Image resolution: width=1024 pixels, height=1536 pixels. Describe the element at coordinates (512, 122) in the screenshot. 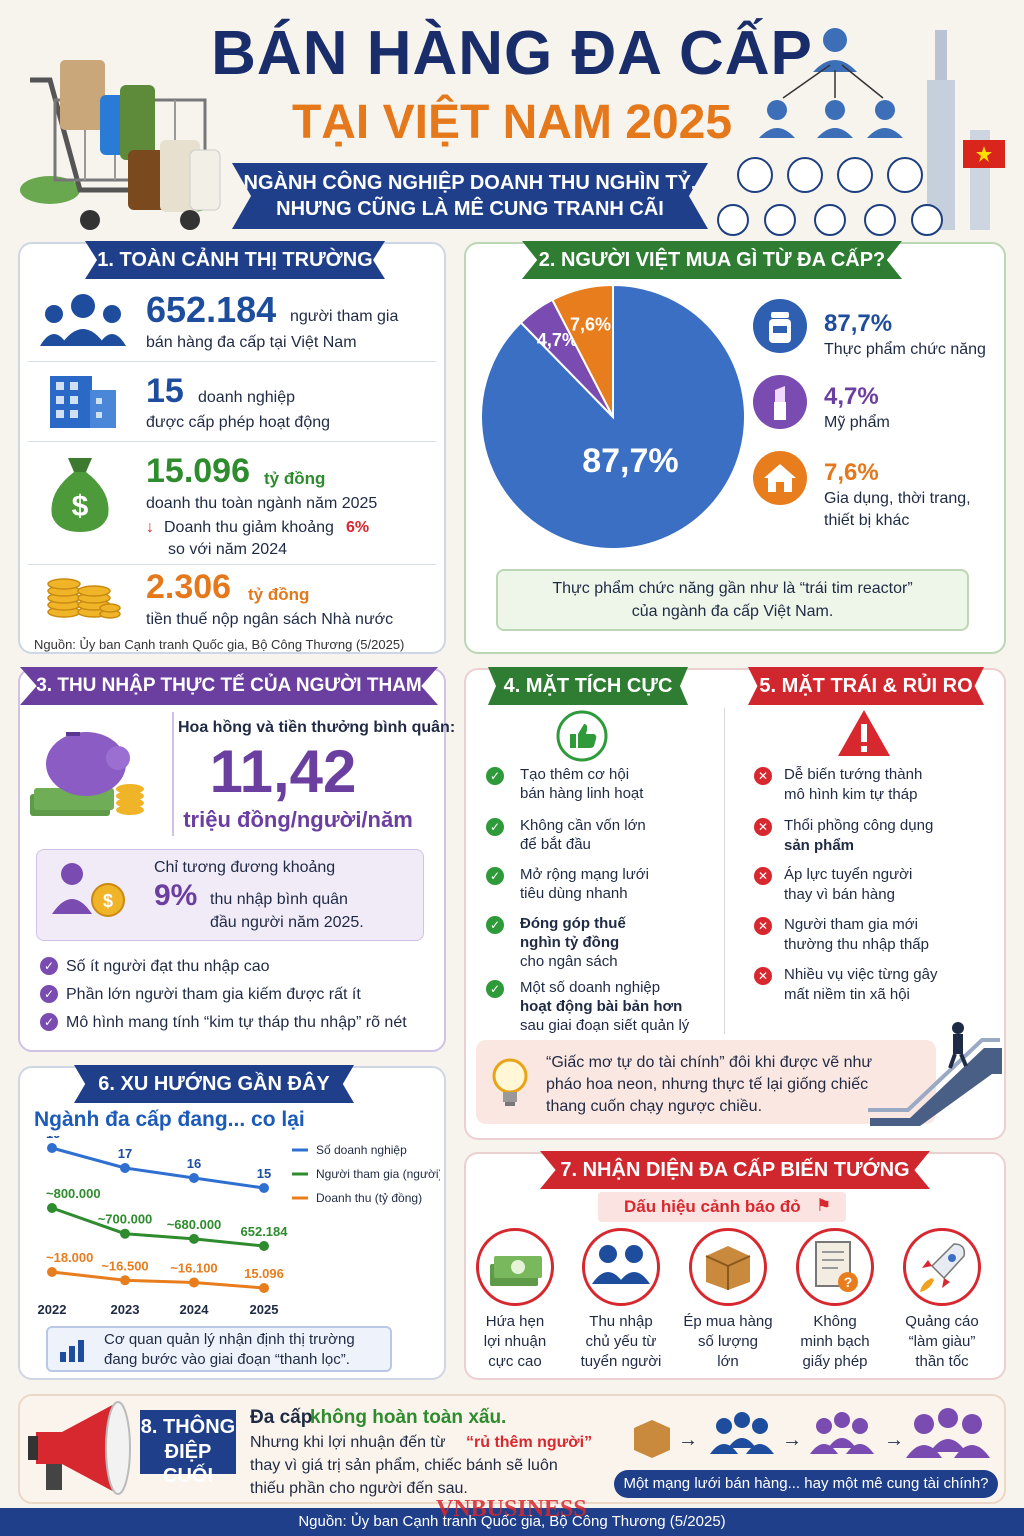

I see `page-subtitle: TẠI VIỆT NAM 2025` at that location.